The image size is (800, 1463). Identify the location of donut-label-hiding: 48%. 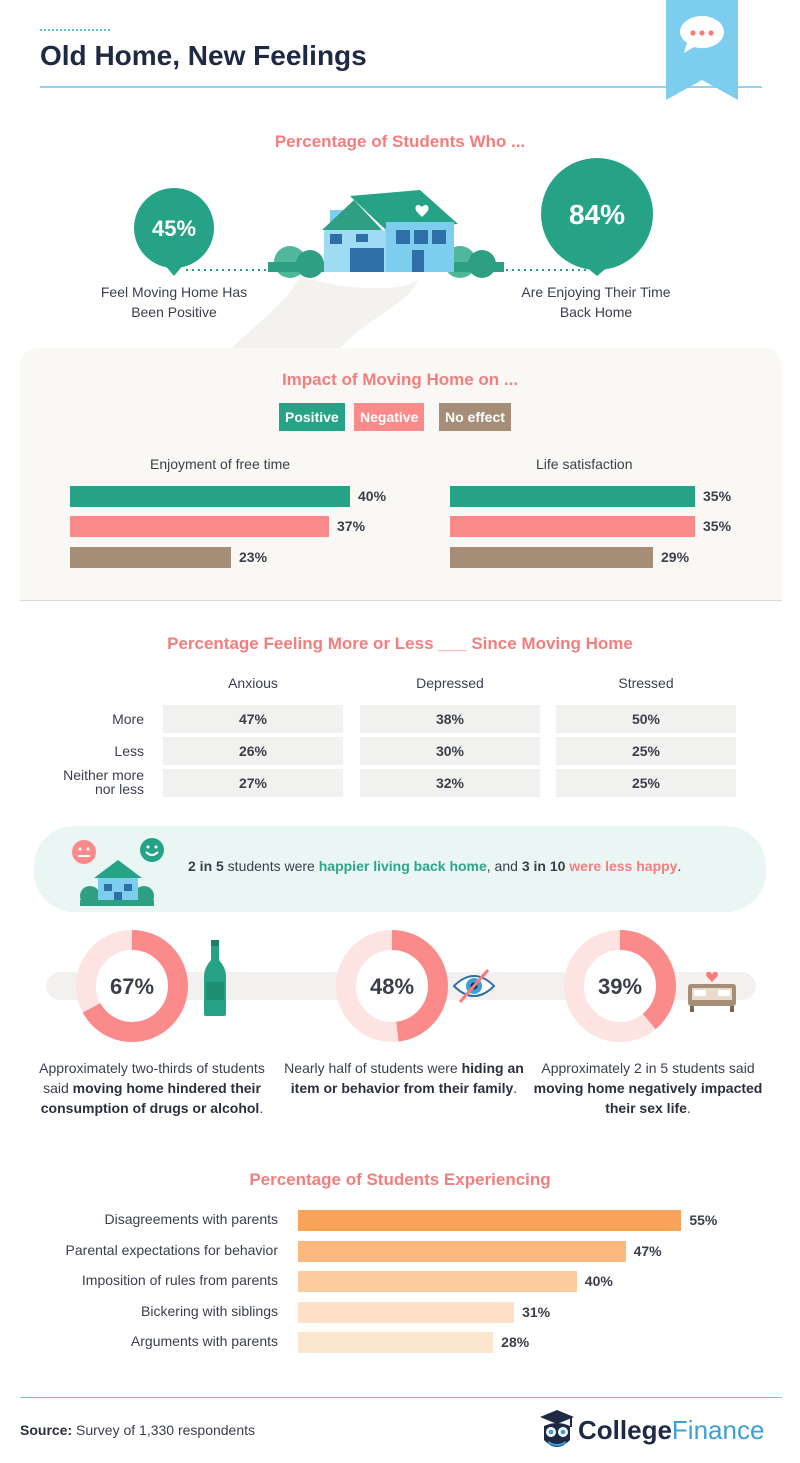
(392, 986).